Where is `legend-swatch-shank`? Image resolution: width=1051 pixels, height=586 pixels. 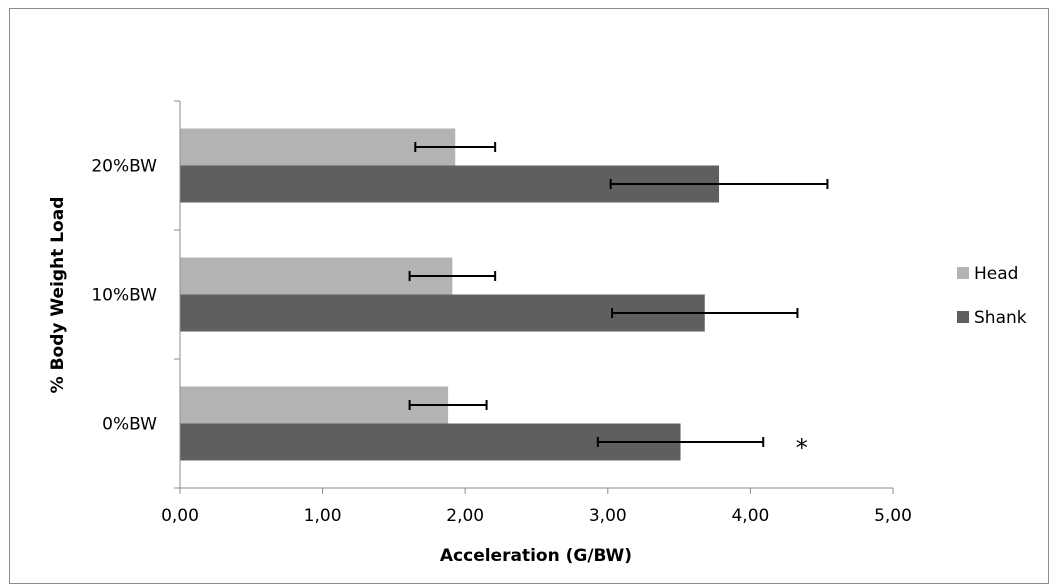
legend-swatch-shank is located at coordinates (963, 317).